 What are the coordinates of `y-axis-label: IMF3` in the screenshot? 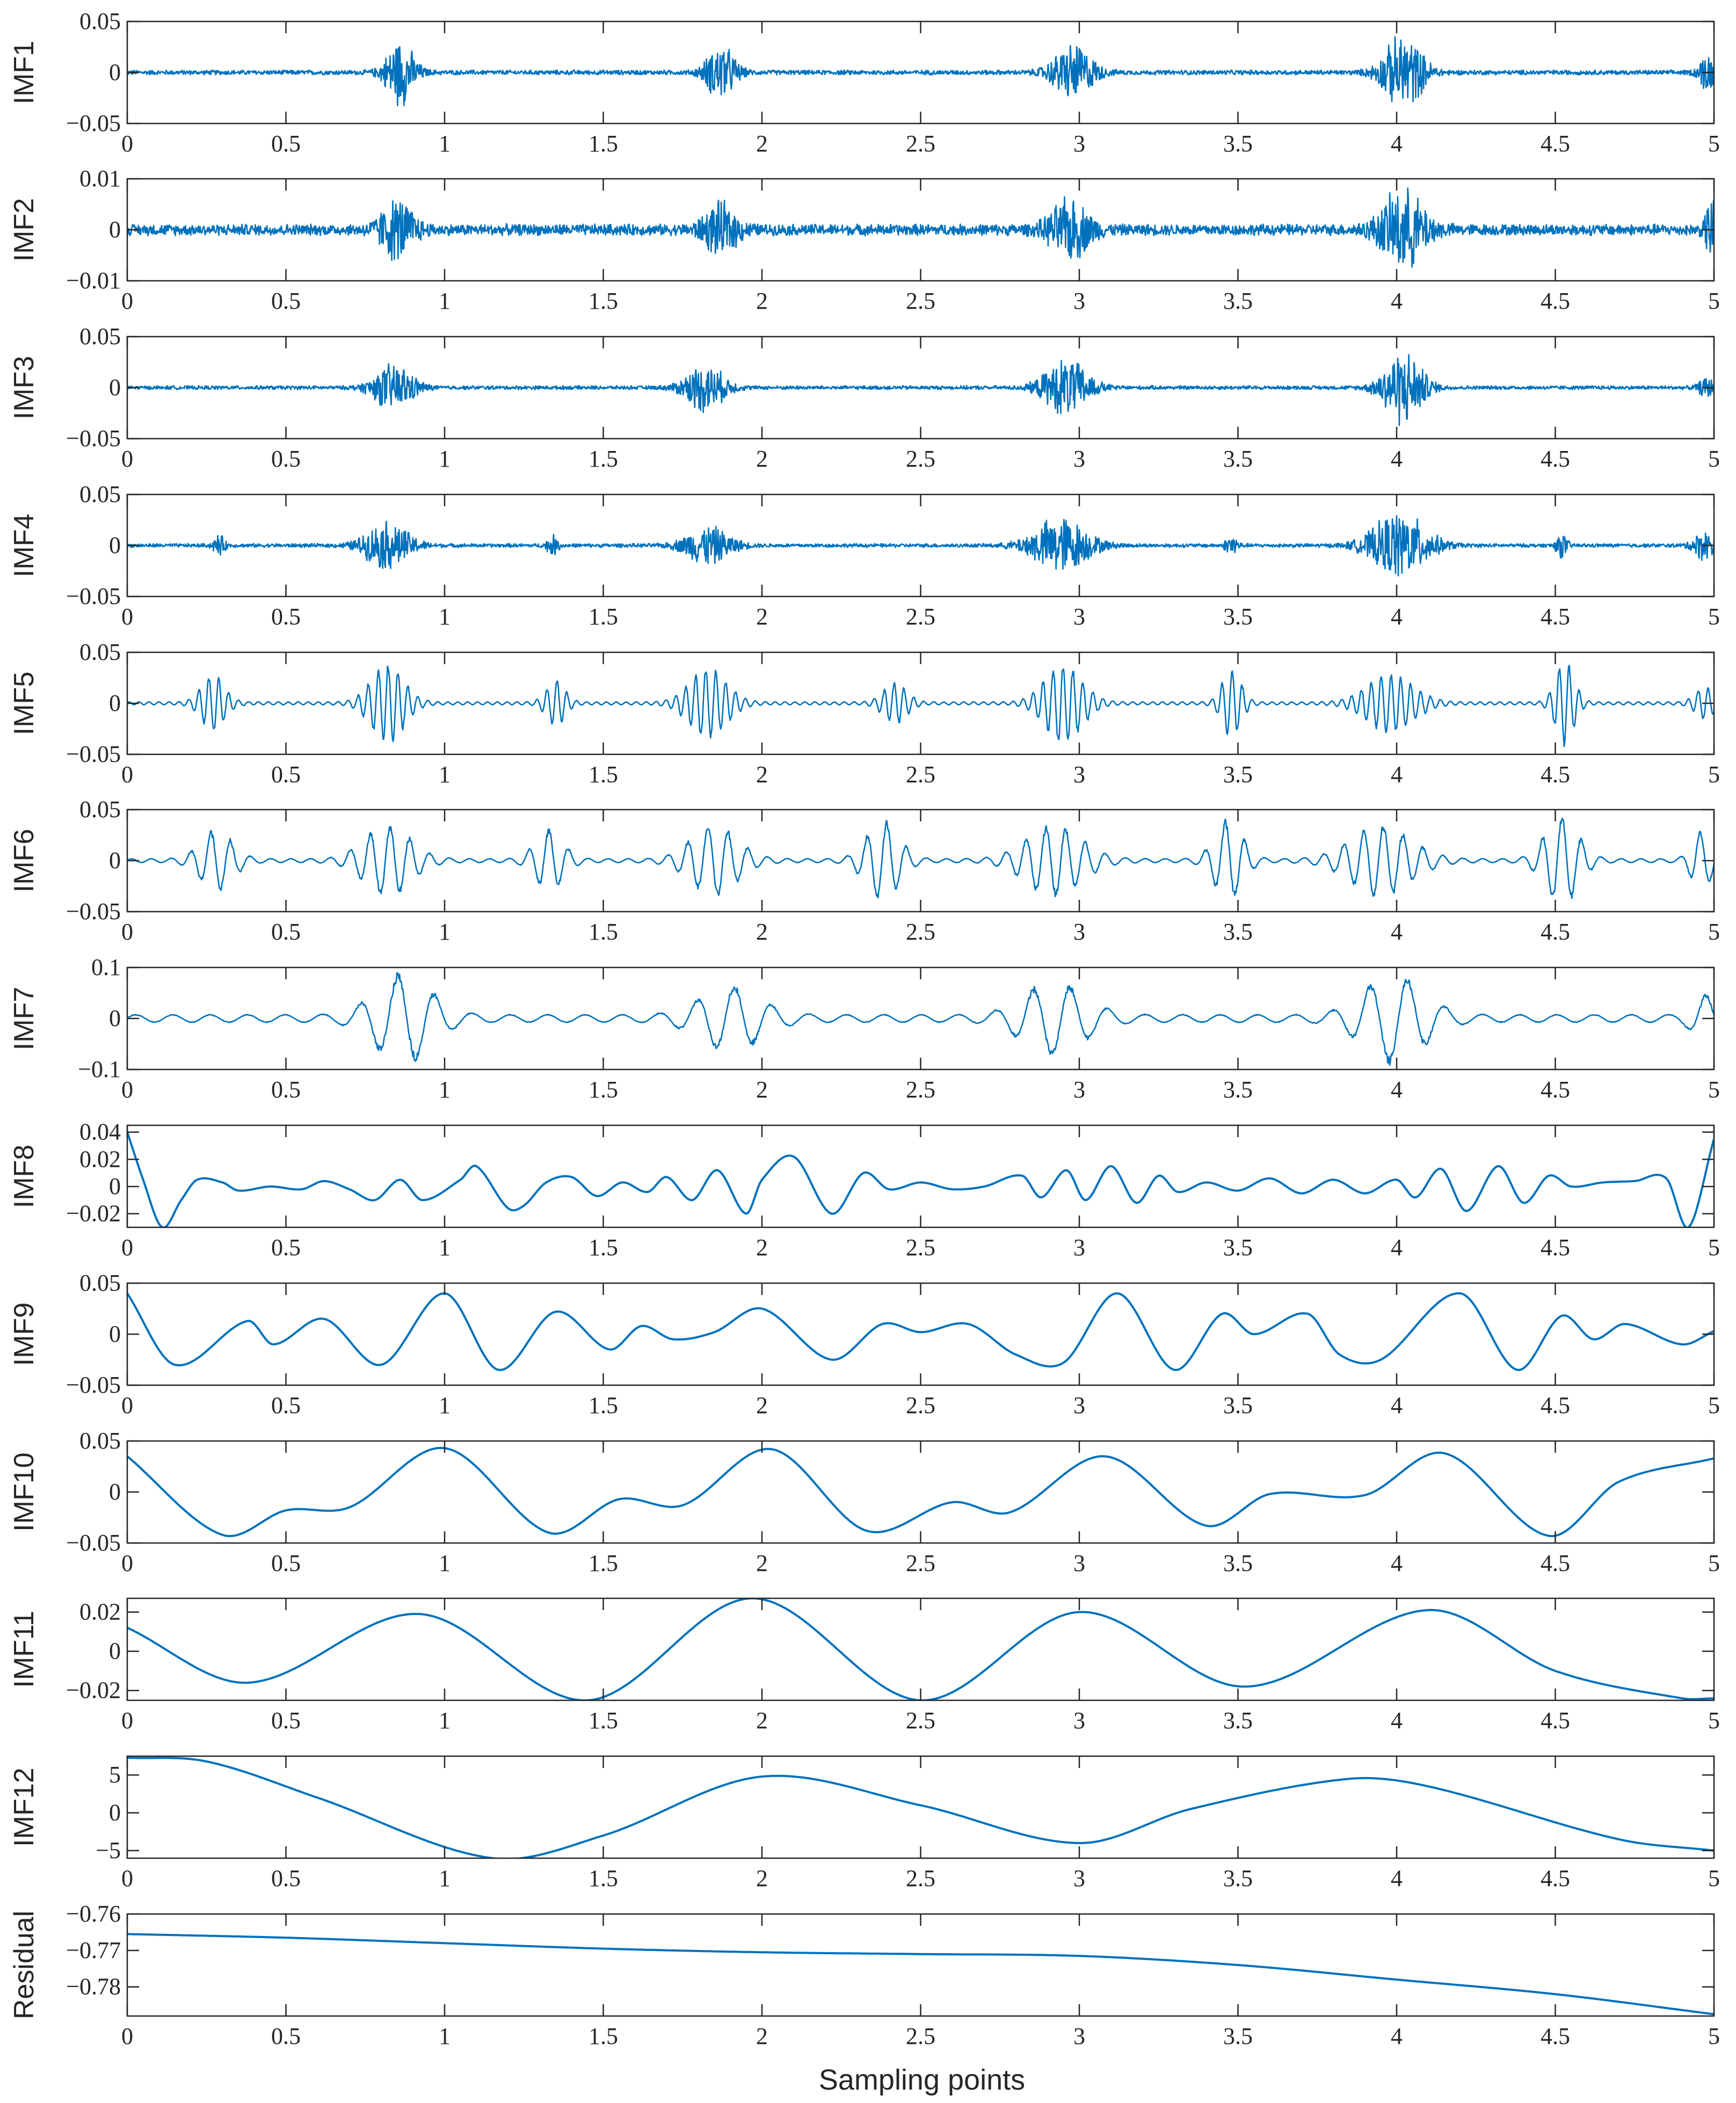 It's located at (24, 388).